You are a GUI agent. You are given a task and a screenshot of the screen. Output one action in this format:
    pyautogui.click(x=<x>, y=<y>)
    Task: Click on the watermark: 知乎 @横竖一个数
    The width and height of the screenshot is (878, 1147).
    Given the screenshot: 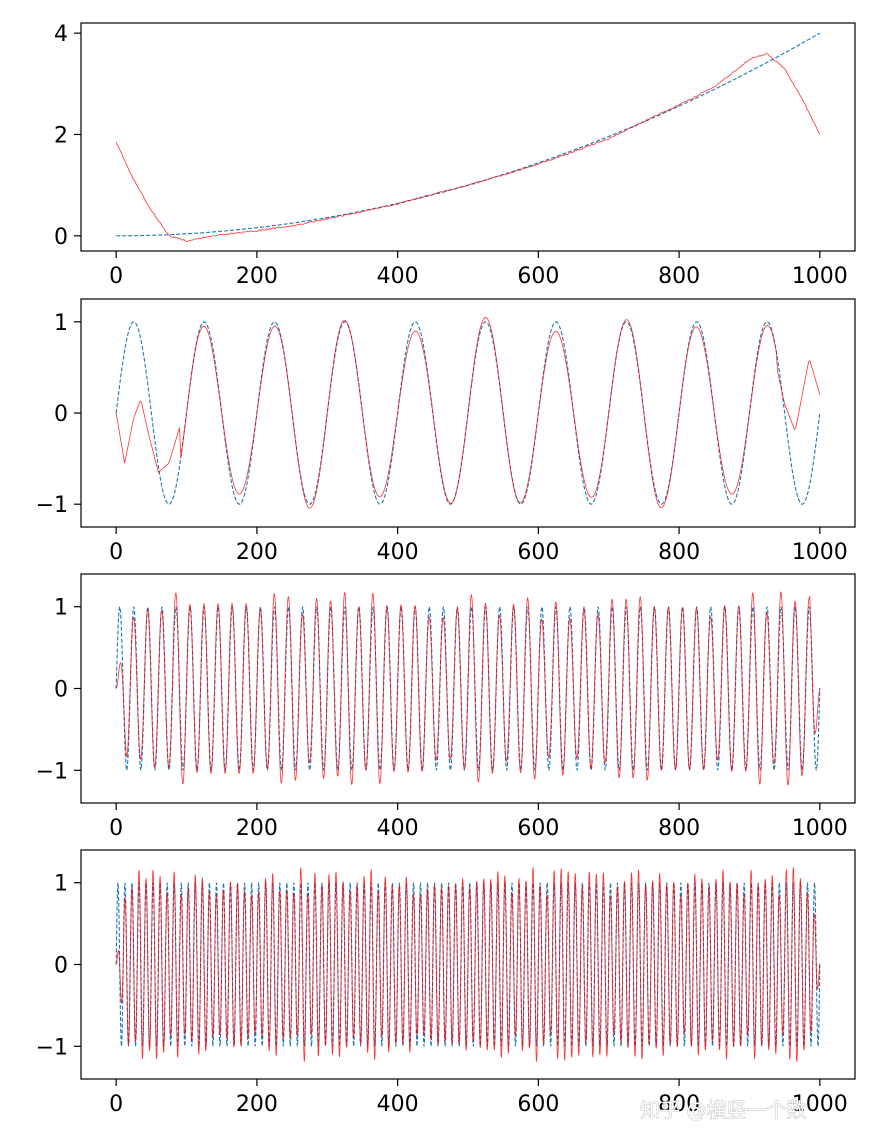 What is the action you would take?
    pyautogui.click(x=723, y=1110)
    